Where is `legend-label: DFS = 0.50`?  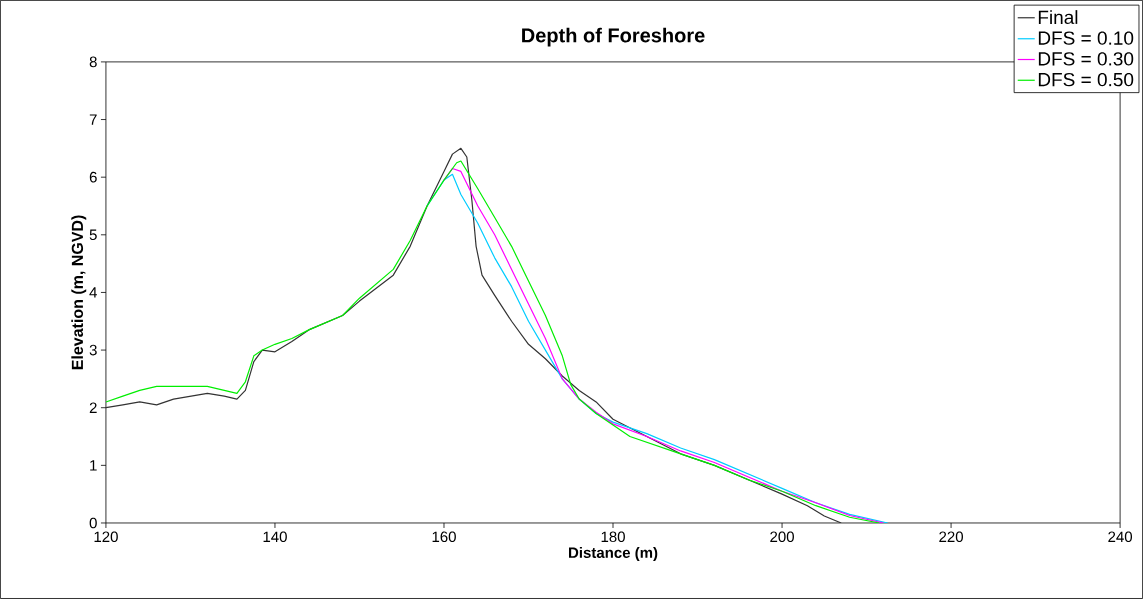 legend-label: DFS = 0.50 is located at coordinates (1086, 79).